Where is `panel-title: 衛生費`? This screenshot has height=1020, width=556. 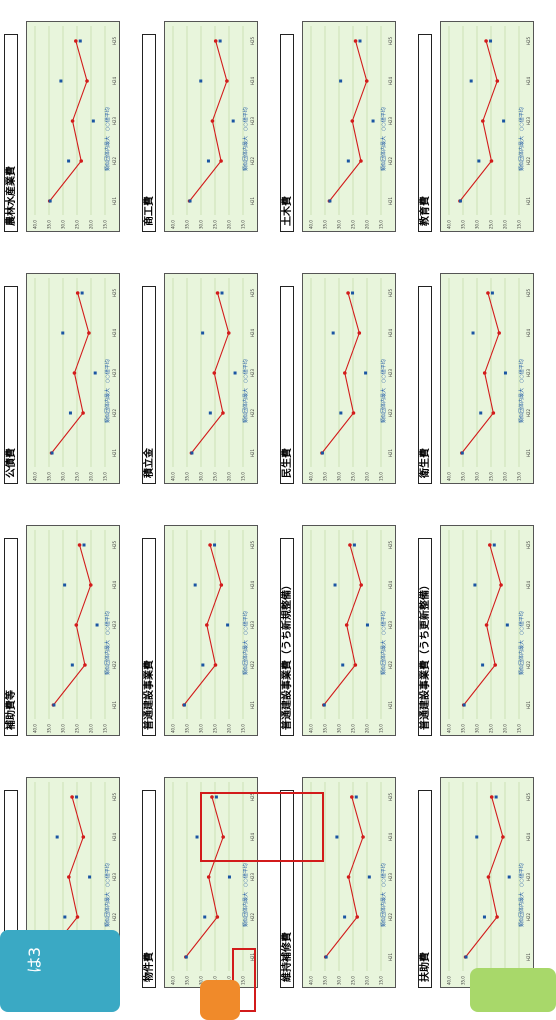 panel-title: 衛生費 is located at coordinates (425, 385).